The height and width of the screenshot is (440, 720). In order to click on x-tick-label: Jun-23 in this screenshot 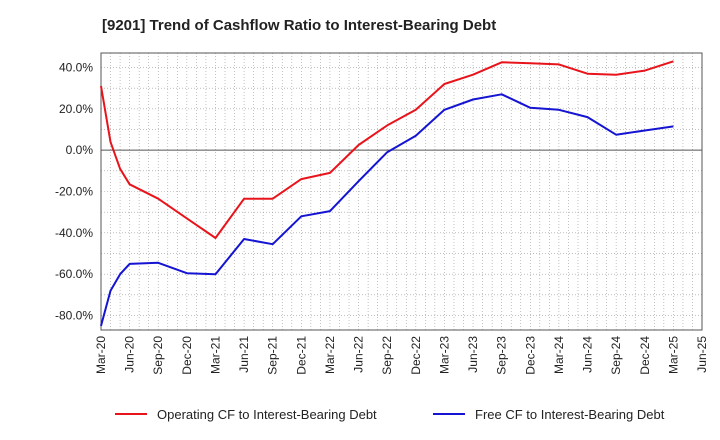, I will do `click(473, 354)`.